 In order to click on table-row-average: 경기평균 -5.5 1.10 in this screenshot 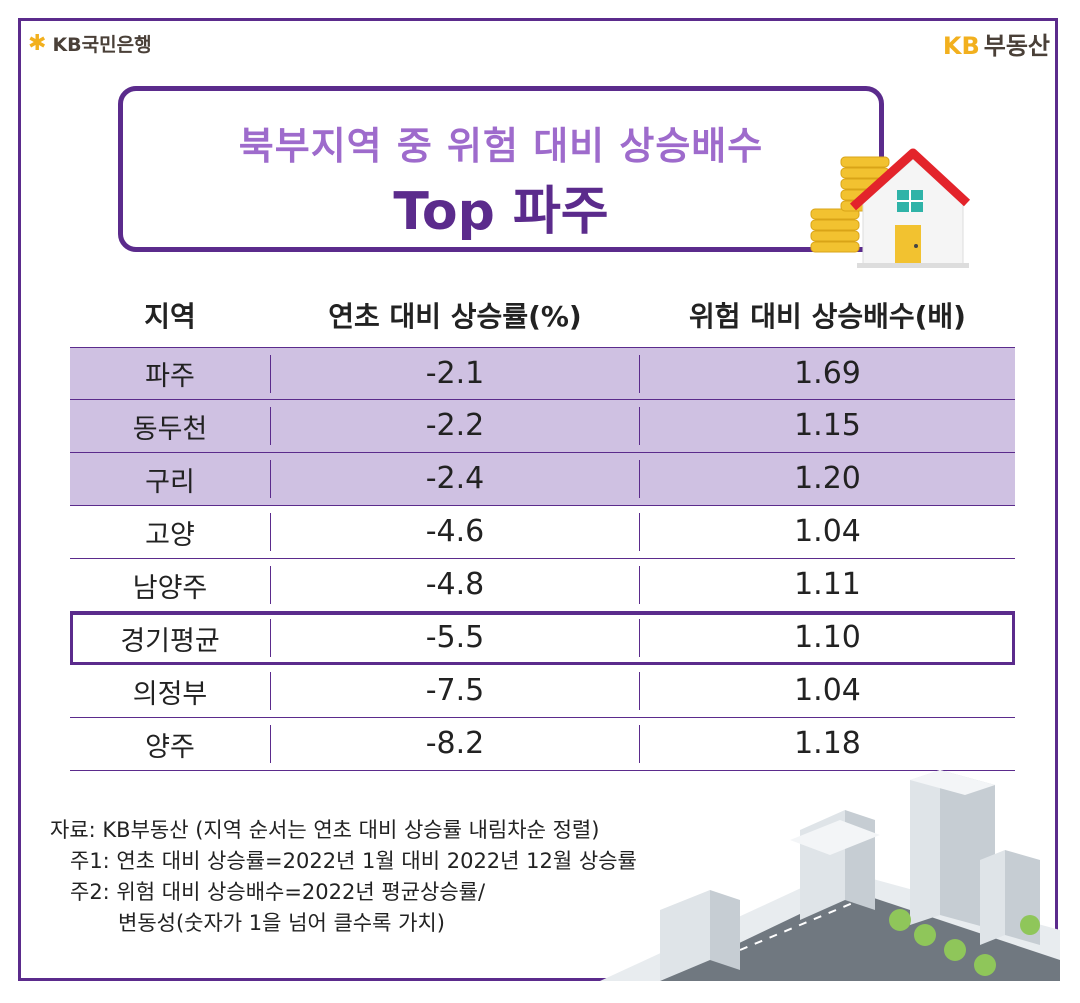, I will do `click(542, 638)`.